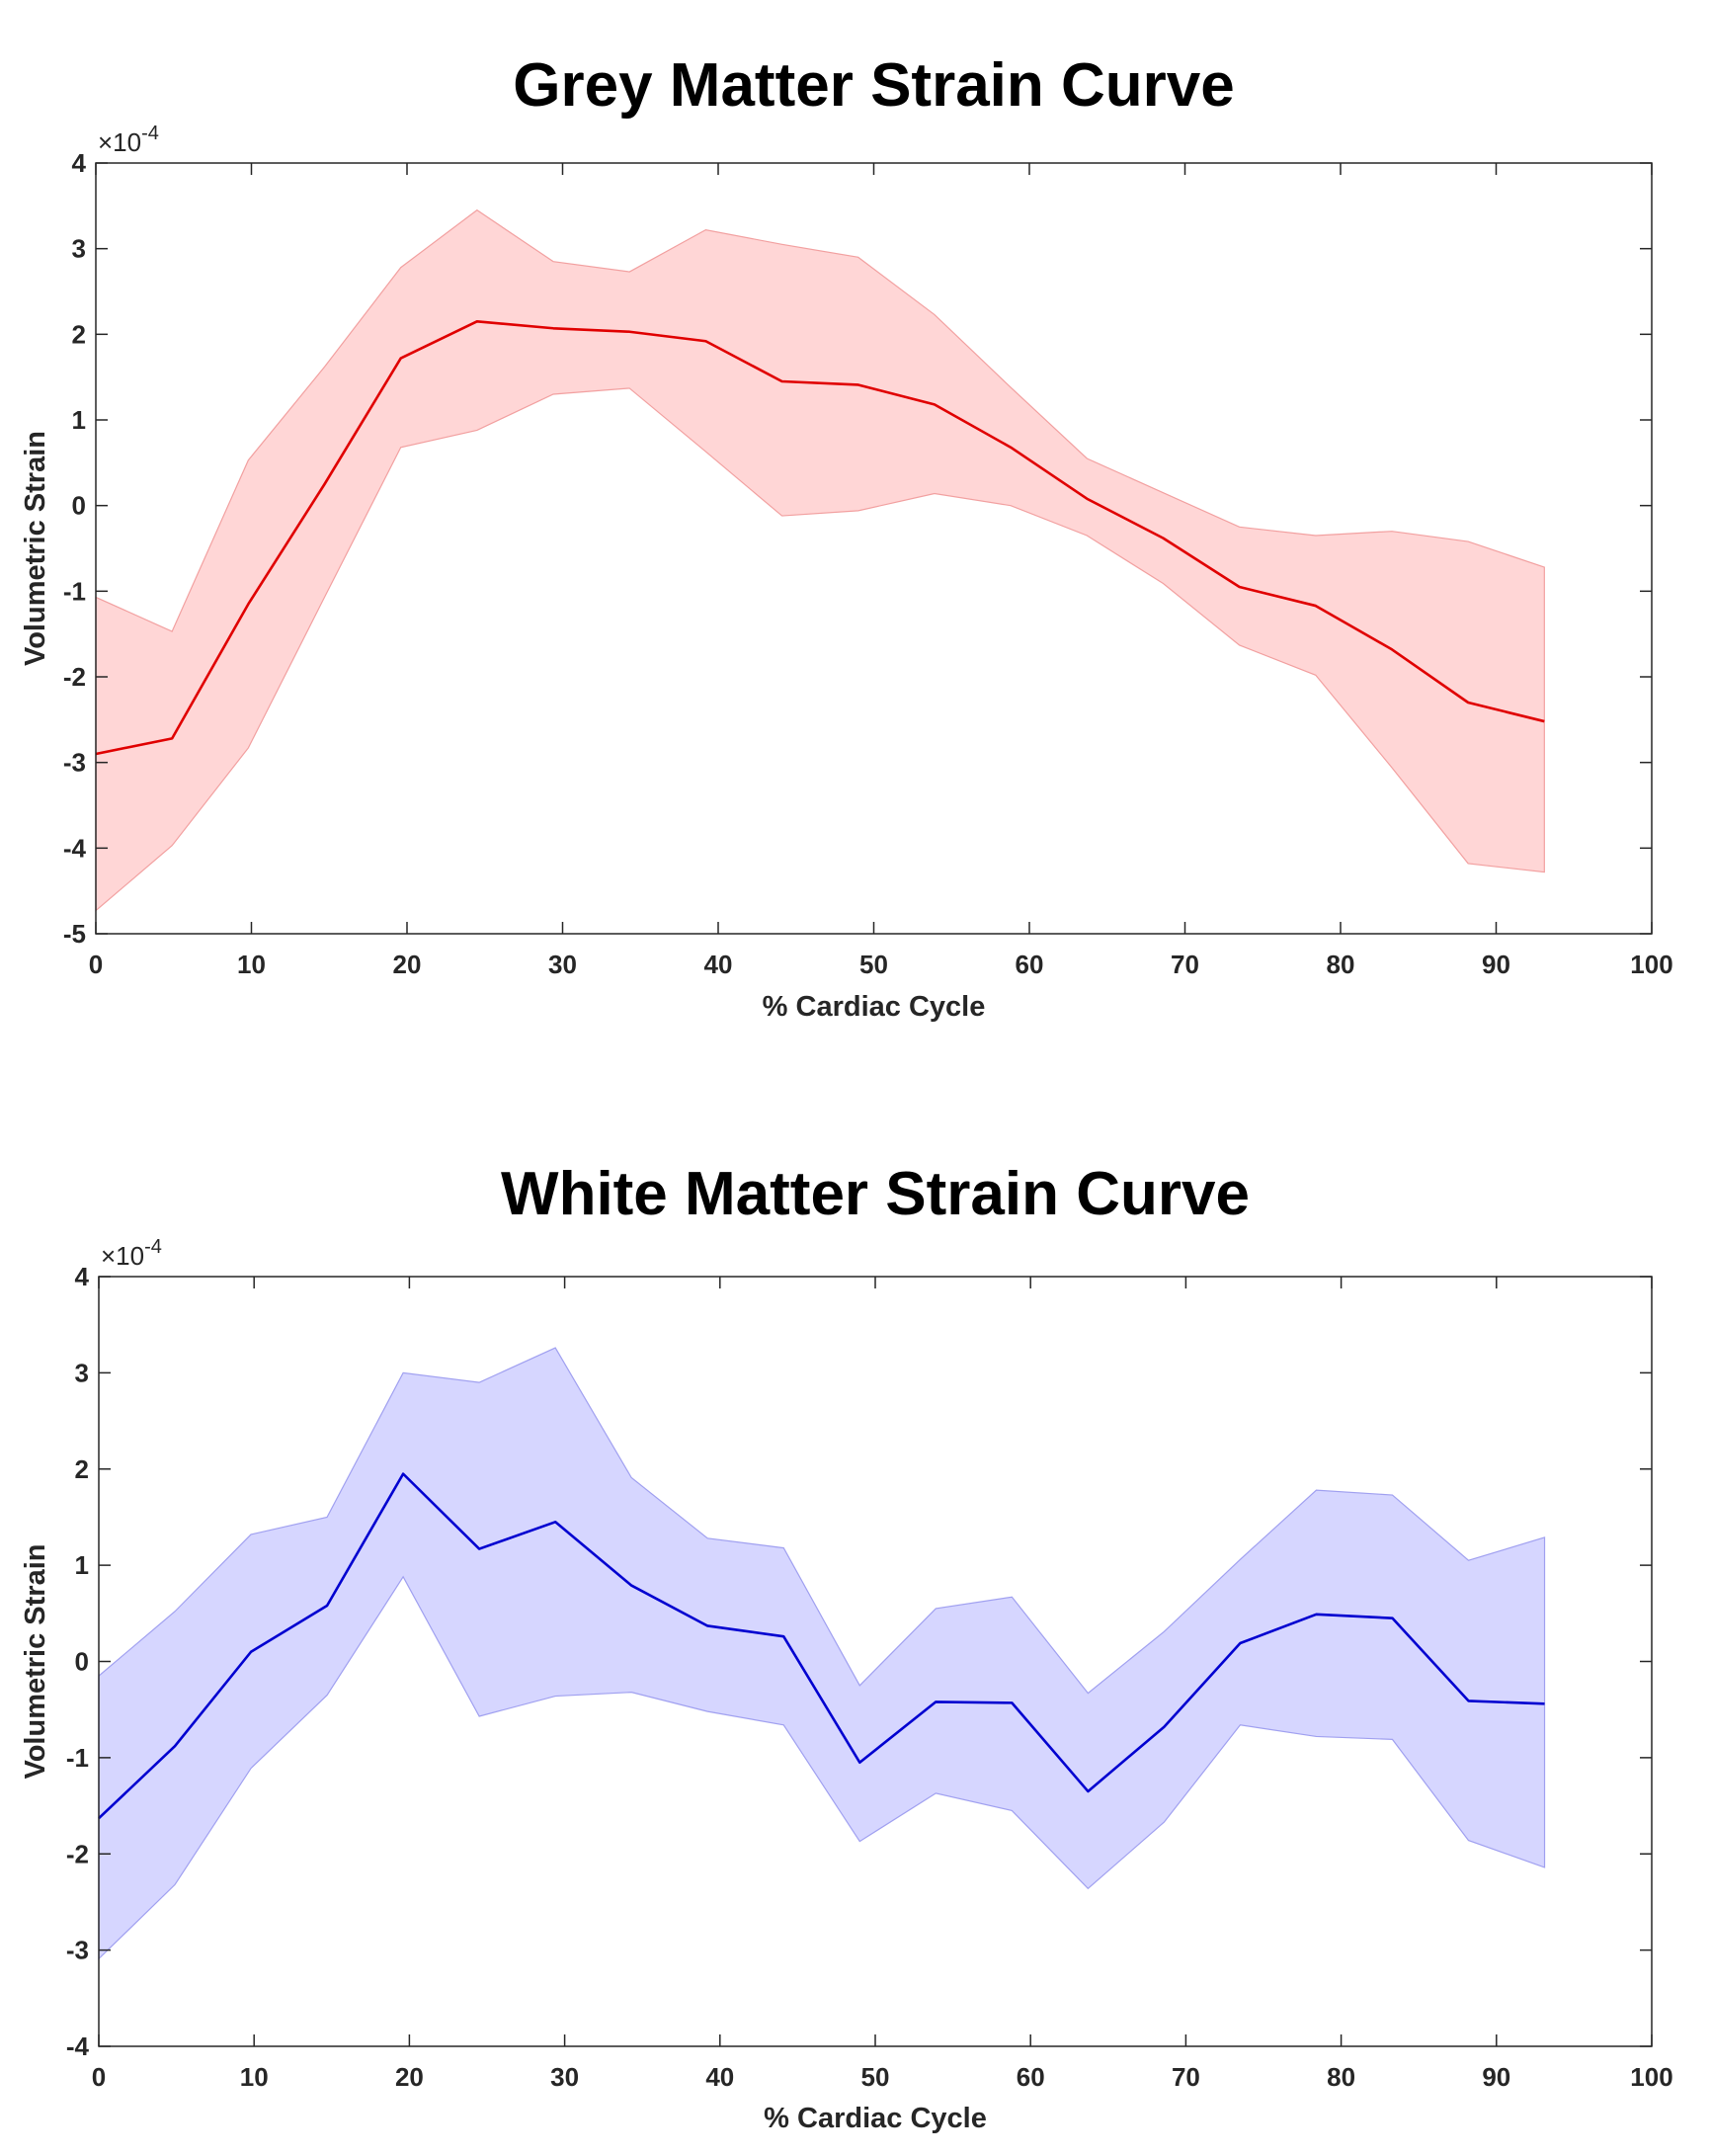 The image size is (1711, 2156). Describe the element at coordinates (74, 934) in the screenshot. I see `y-tick-label: -5` at that location.